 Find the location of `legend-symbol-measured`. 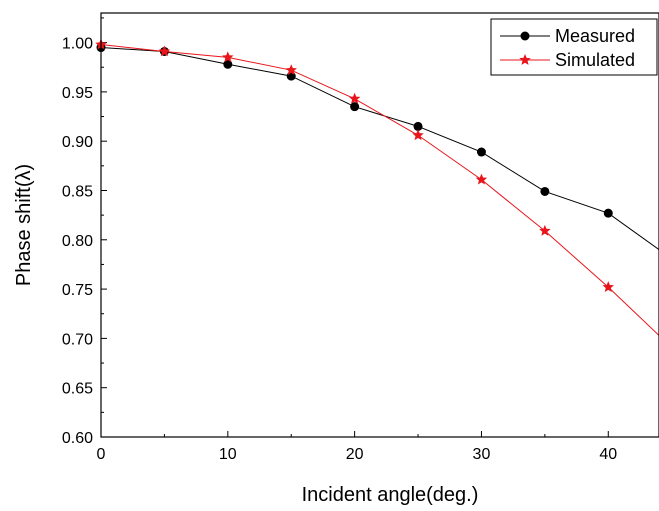

legend-symbol-measured is located at coordinates (525, 36).